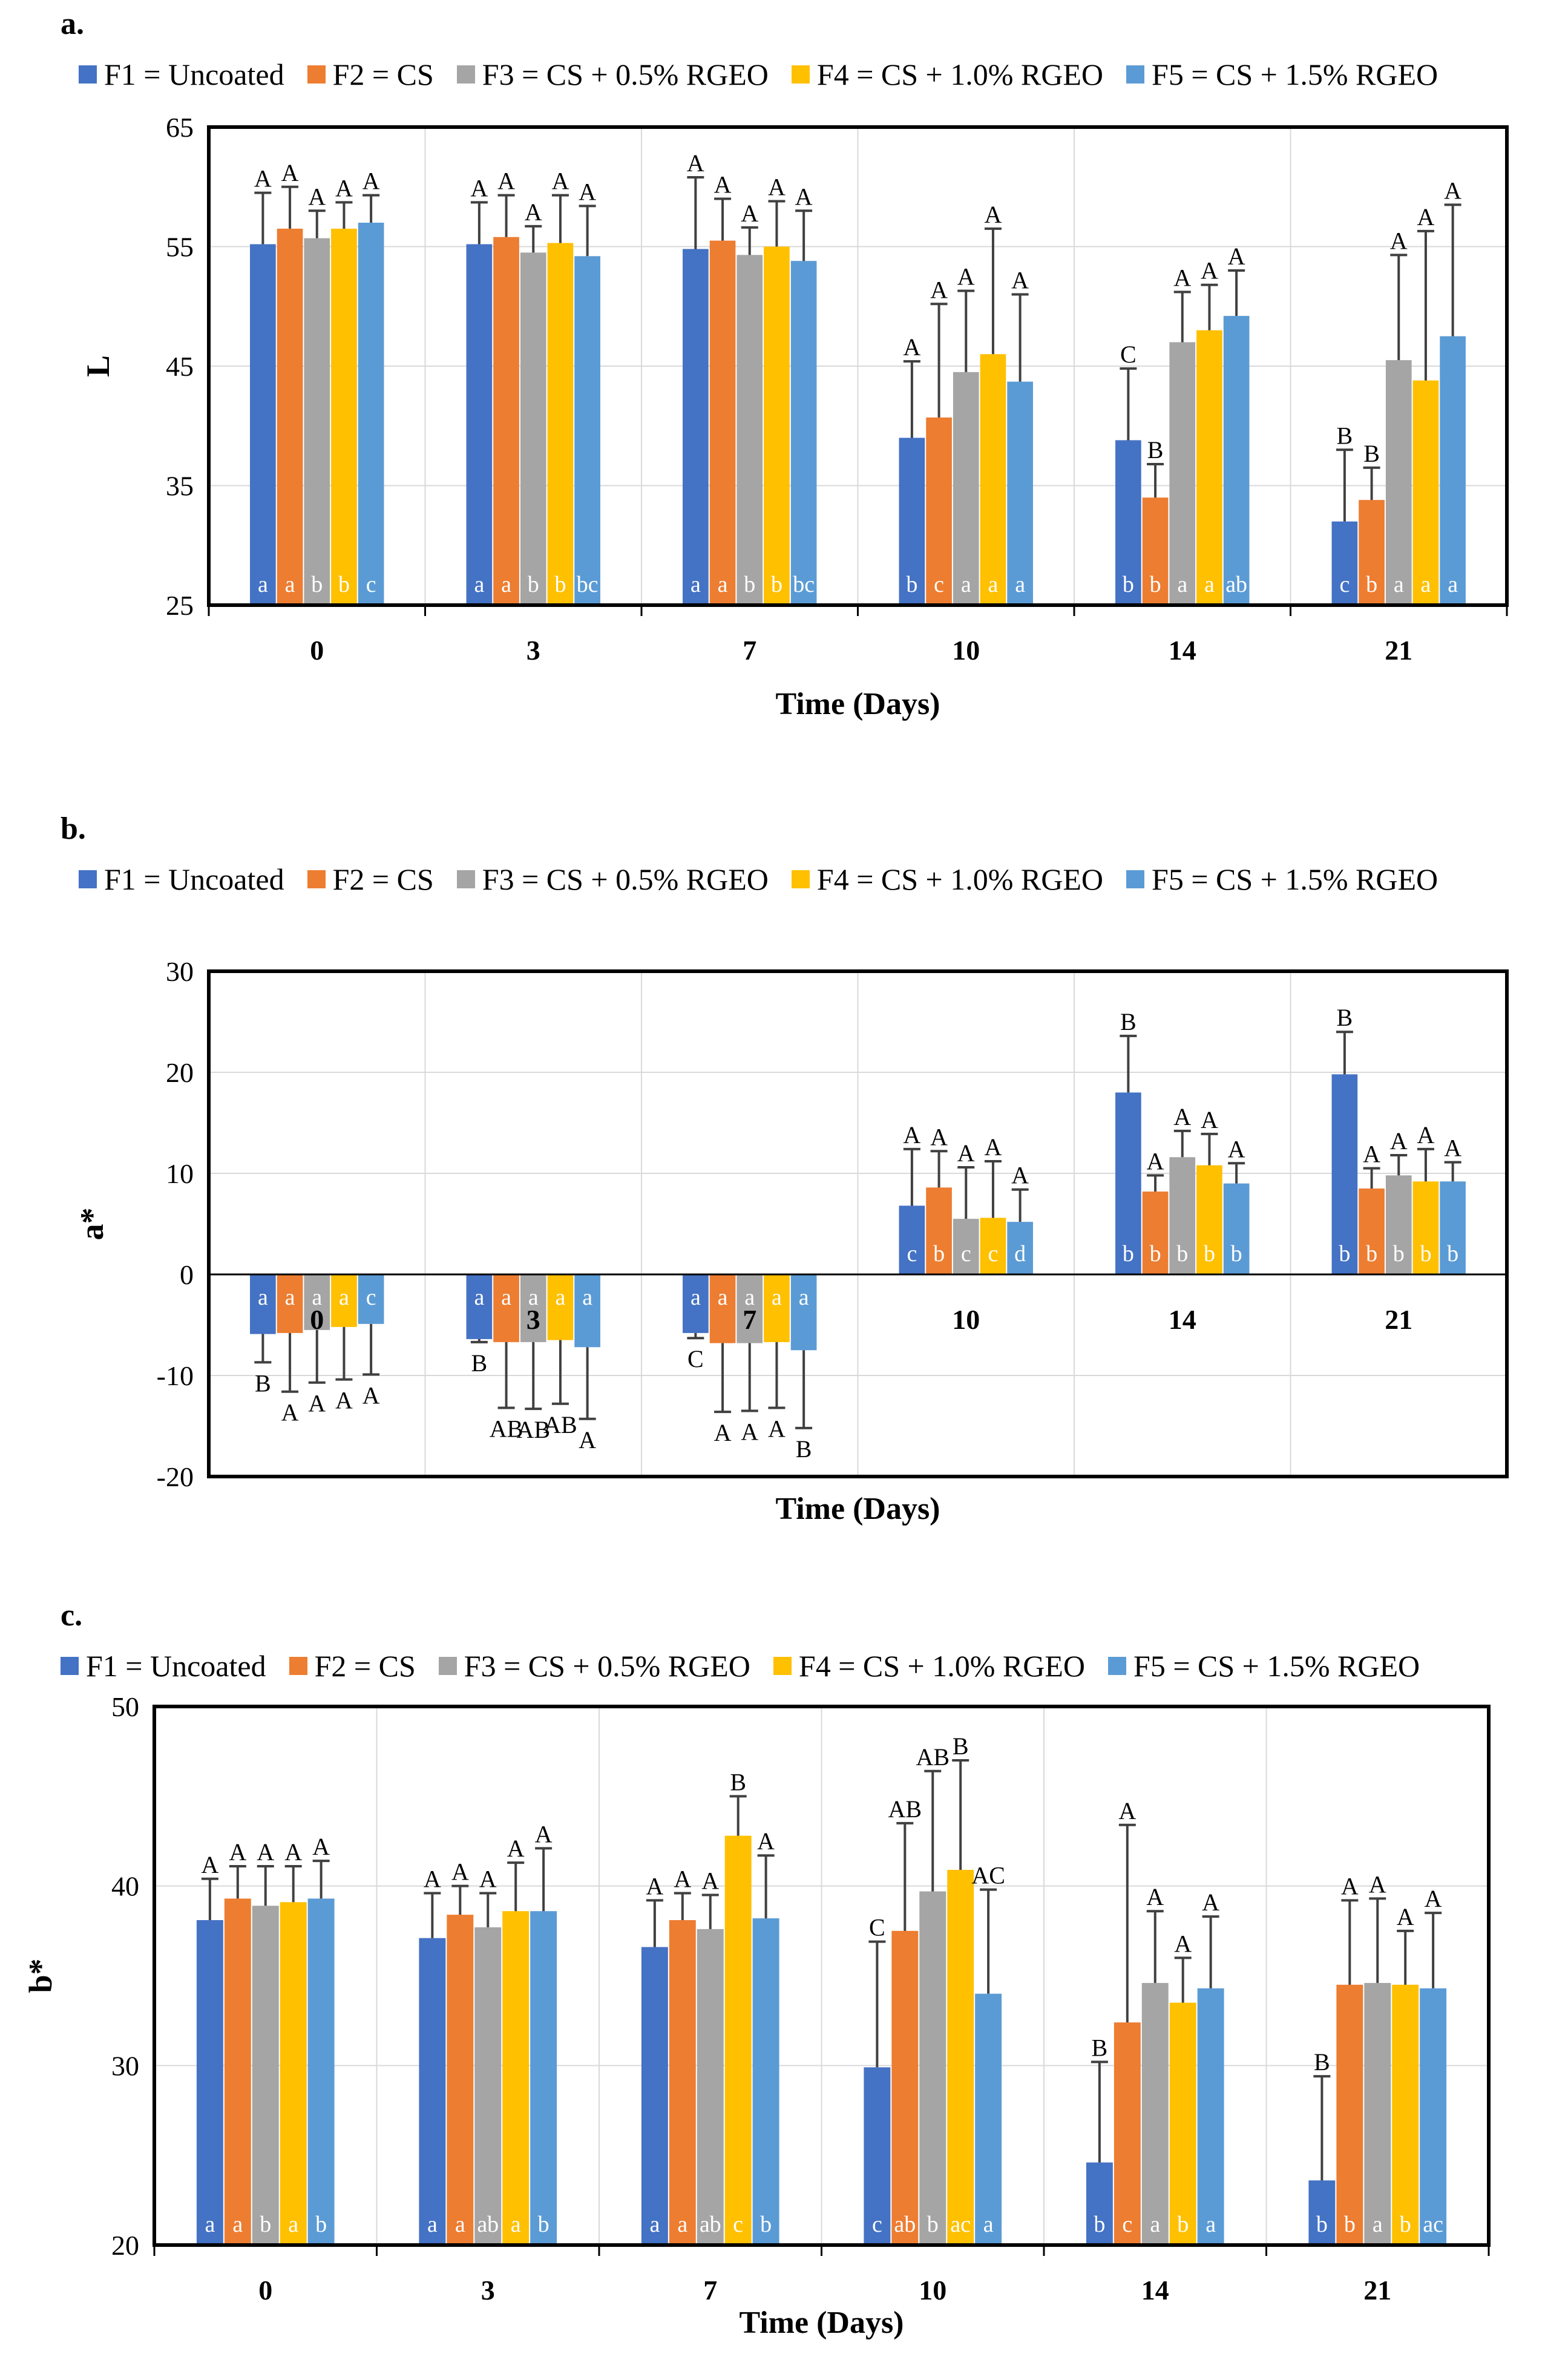 This screenshot has width=1568, height=2357. I want to click on y-axis-title: a*, so click(92, 1224).